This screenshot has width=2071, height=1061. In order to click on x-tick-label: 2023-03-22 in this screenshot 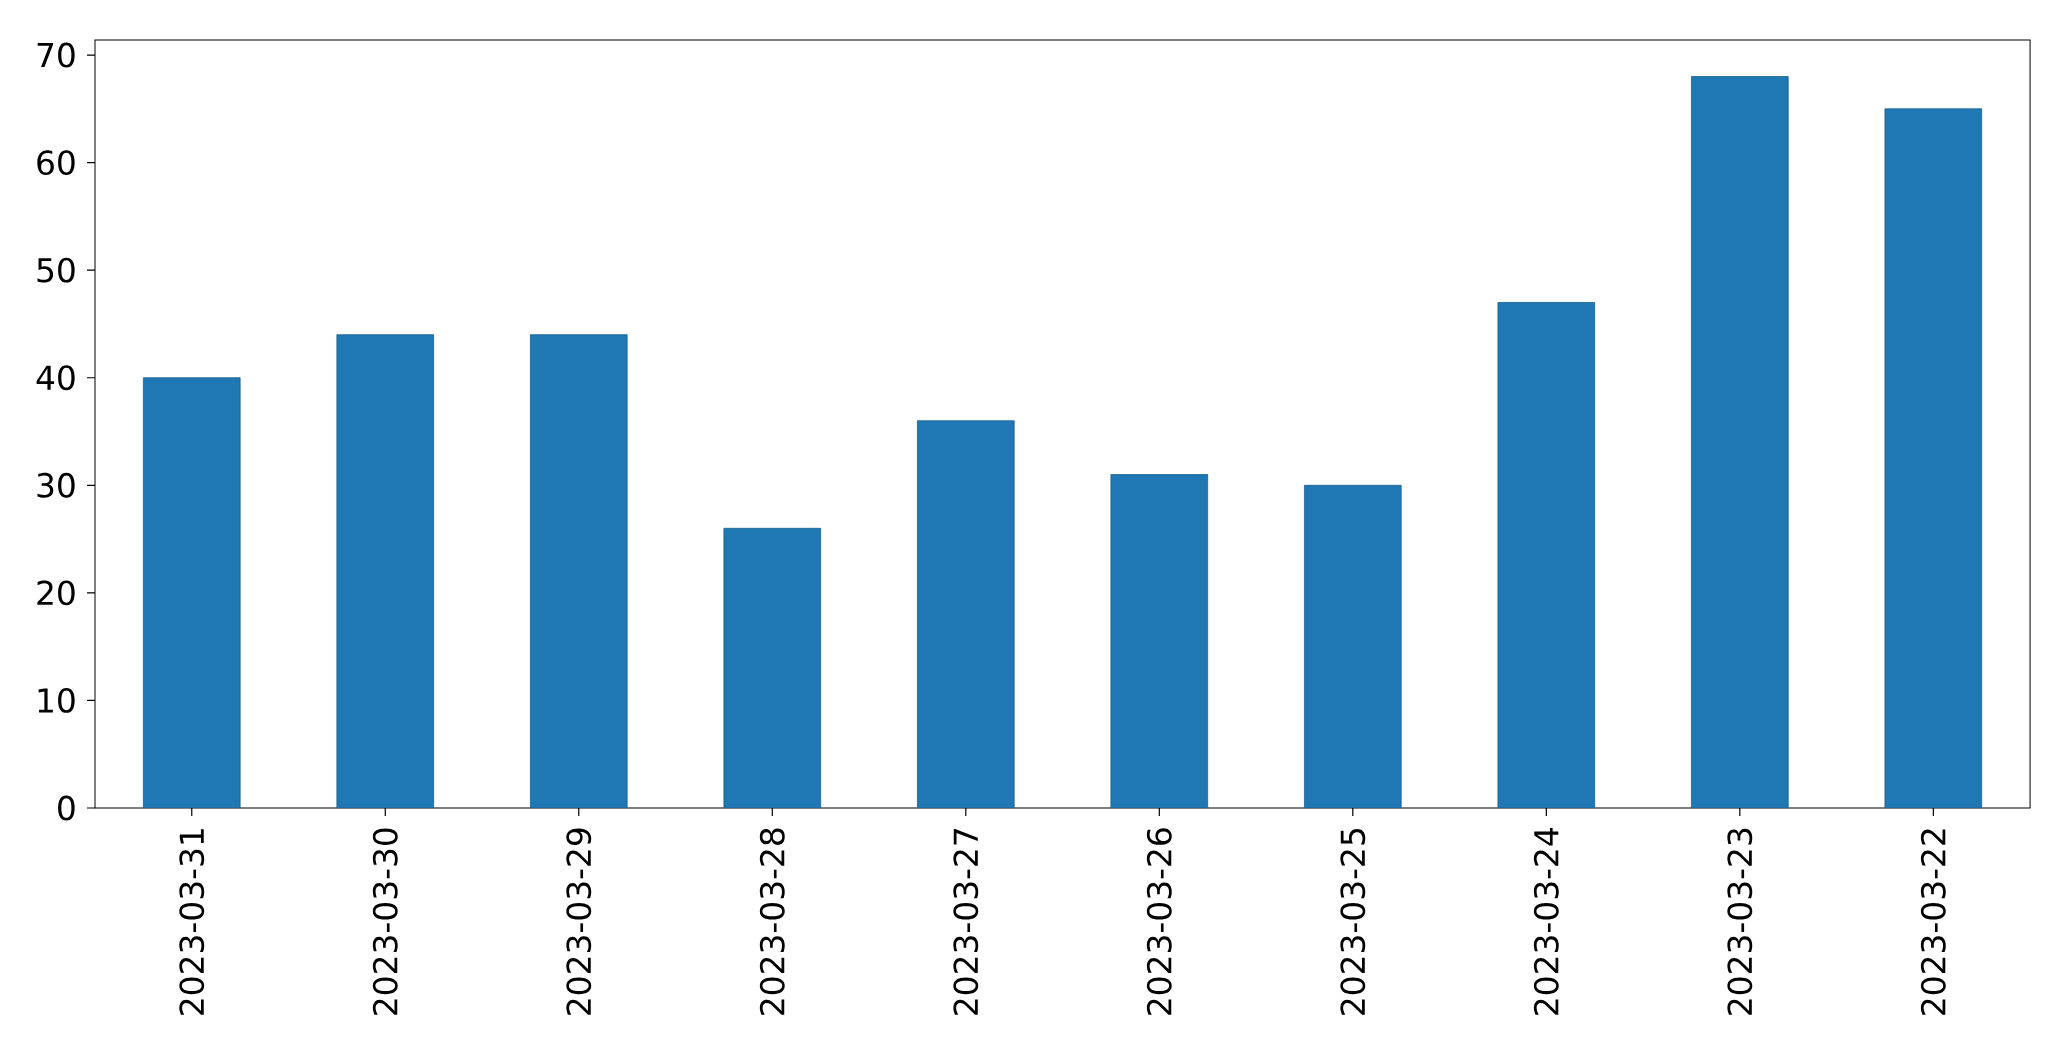, I will do `click(1933, 922)`.